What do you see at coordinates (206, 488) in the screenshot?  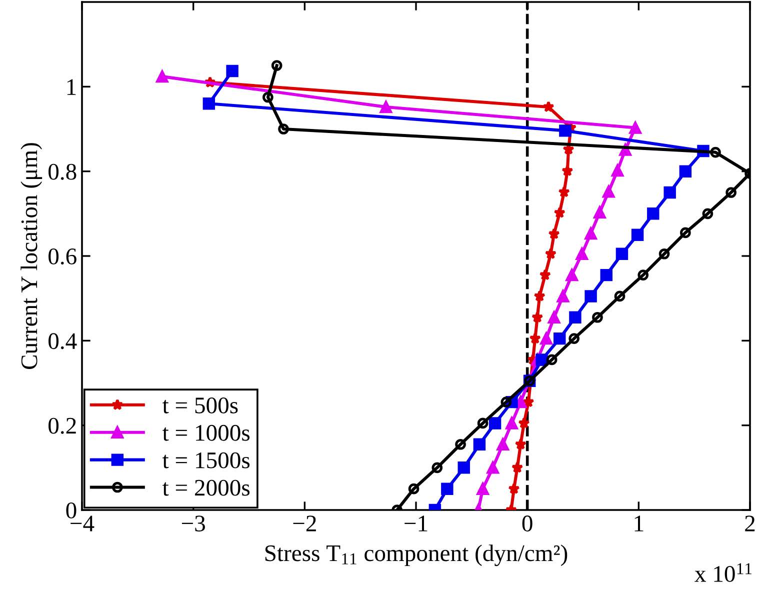 I see `legend-label: t = 2000s` at bounding box center [206, 488].